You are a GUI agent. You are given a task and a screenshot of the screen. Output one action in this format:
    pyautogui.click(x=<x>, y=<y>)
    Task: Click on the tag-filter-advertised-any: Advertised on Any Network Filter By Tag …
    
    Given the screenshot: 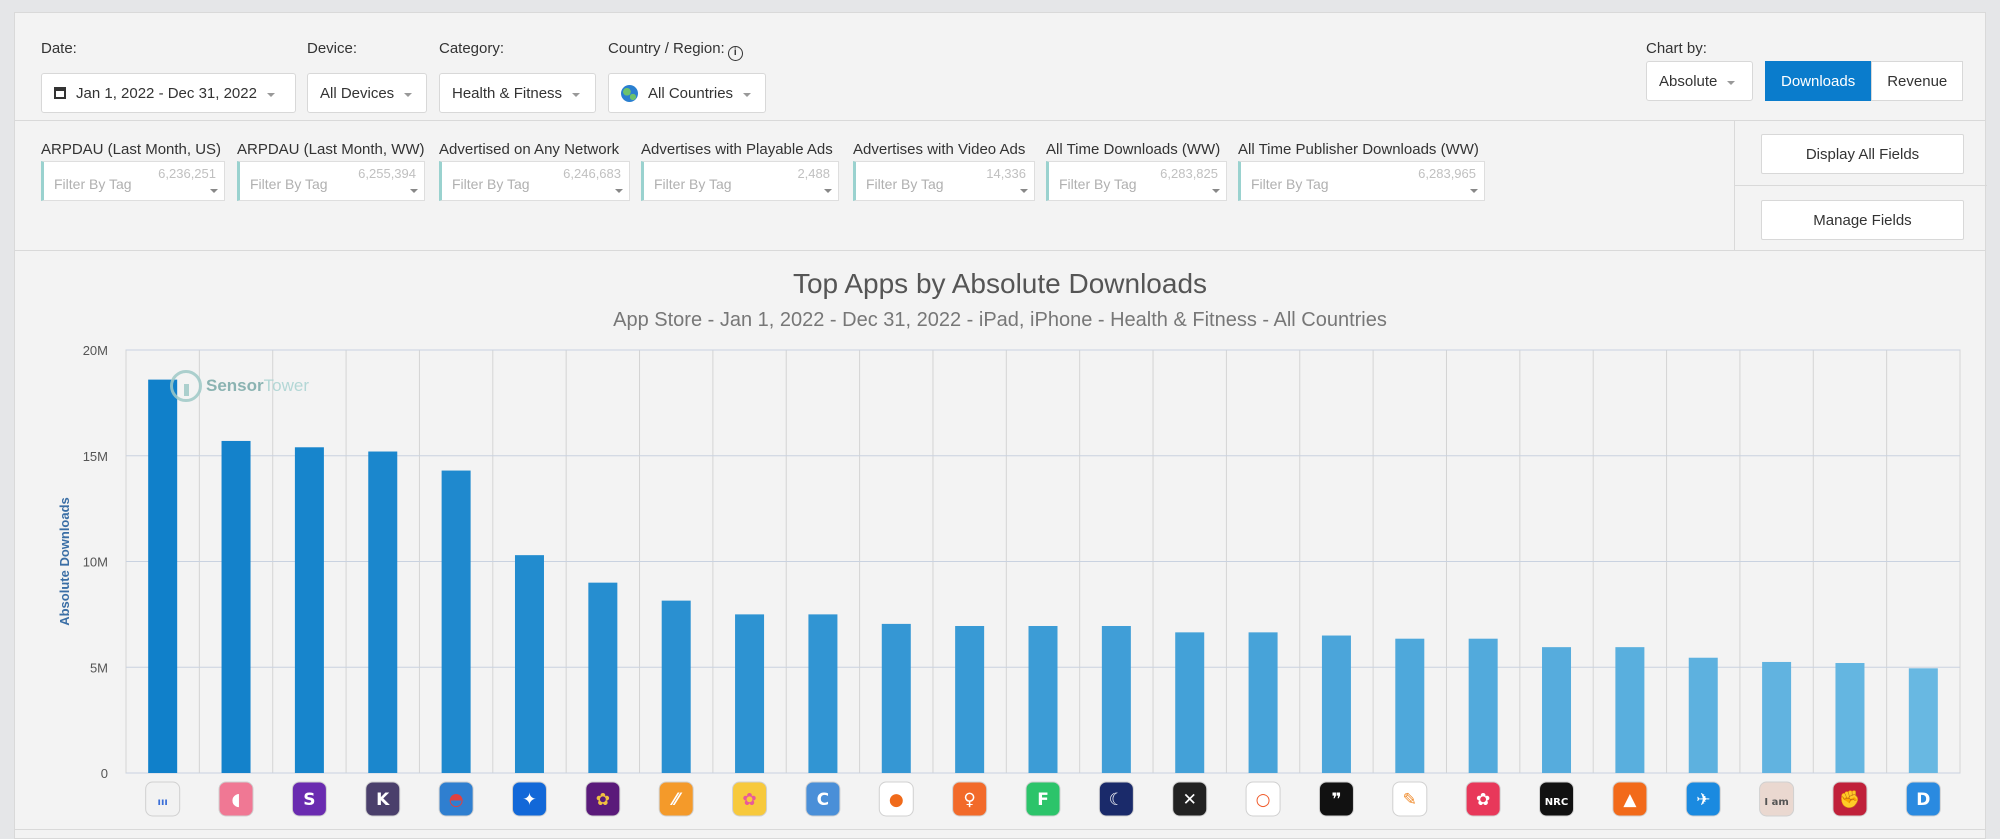 What is the action you would take?
    pyautogui.click(x=534, y=171)
    